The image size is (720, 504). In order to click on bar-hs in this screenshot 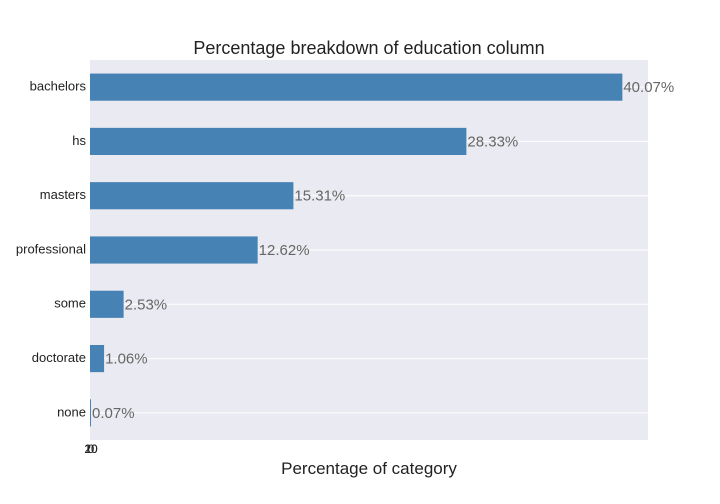, I will do `click(278, 141)`.